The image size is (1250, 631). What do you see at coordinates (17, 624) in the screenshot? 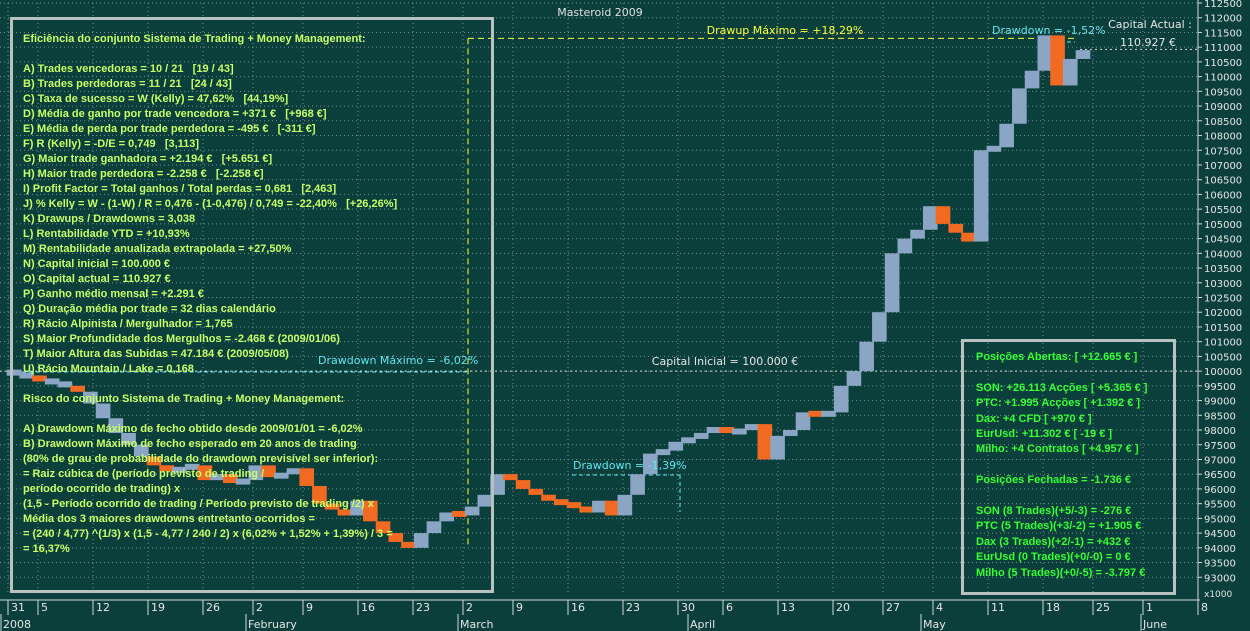
I see `month-label: 2008` at bounding box center [17, 624].